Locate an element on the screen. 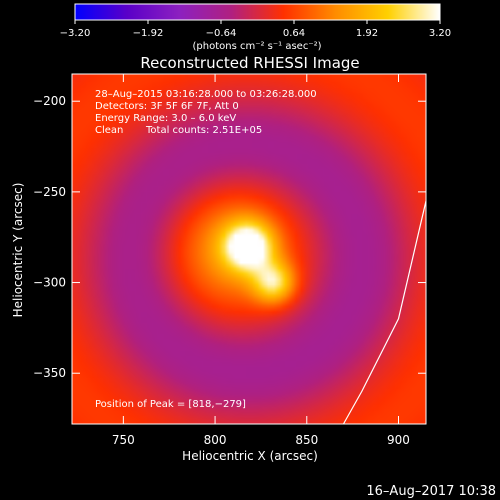 This screenshot has height=500, width=500. y-tick-label: −200 is located at coordinates (49, 101).